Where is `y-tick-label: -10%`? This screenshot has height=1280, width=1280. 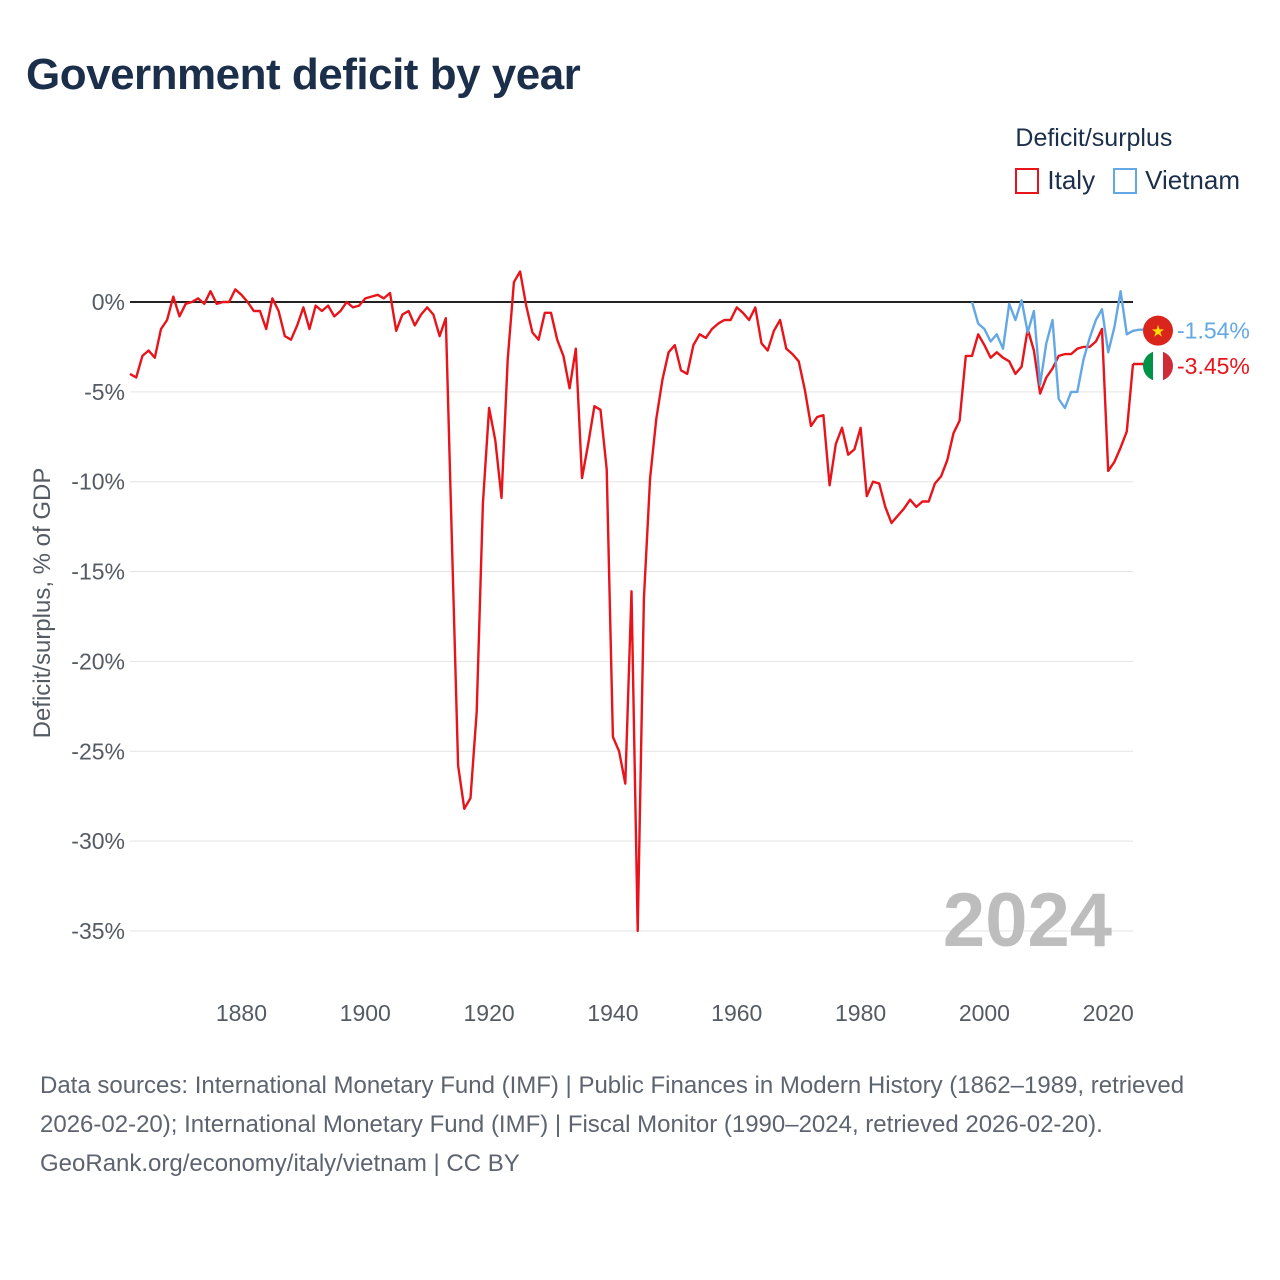
y-tick-label: -10% is located at coordinates (98, 482).